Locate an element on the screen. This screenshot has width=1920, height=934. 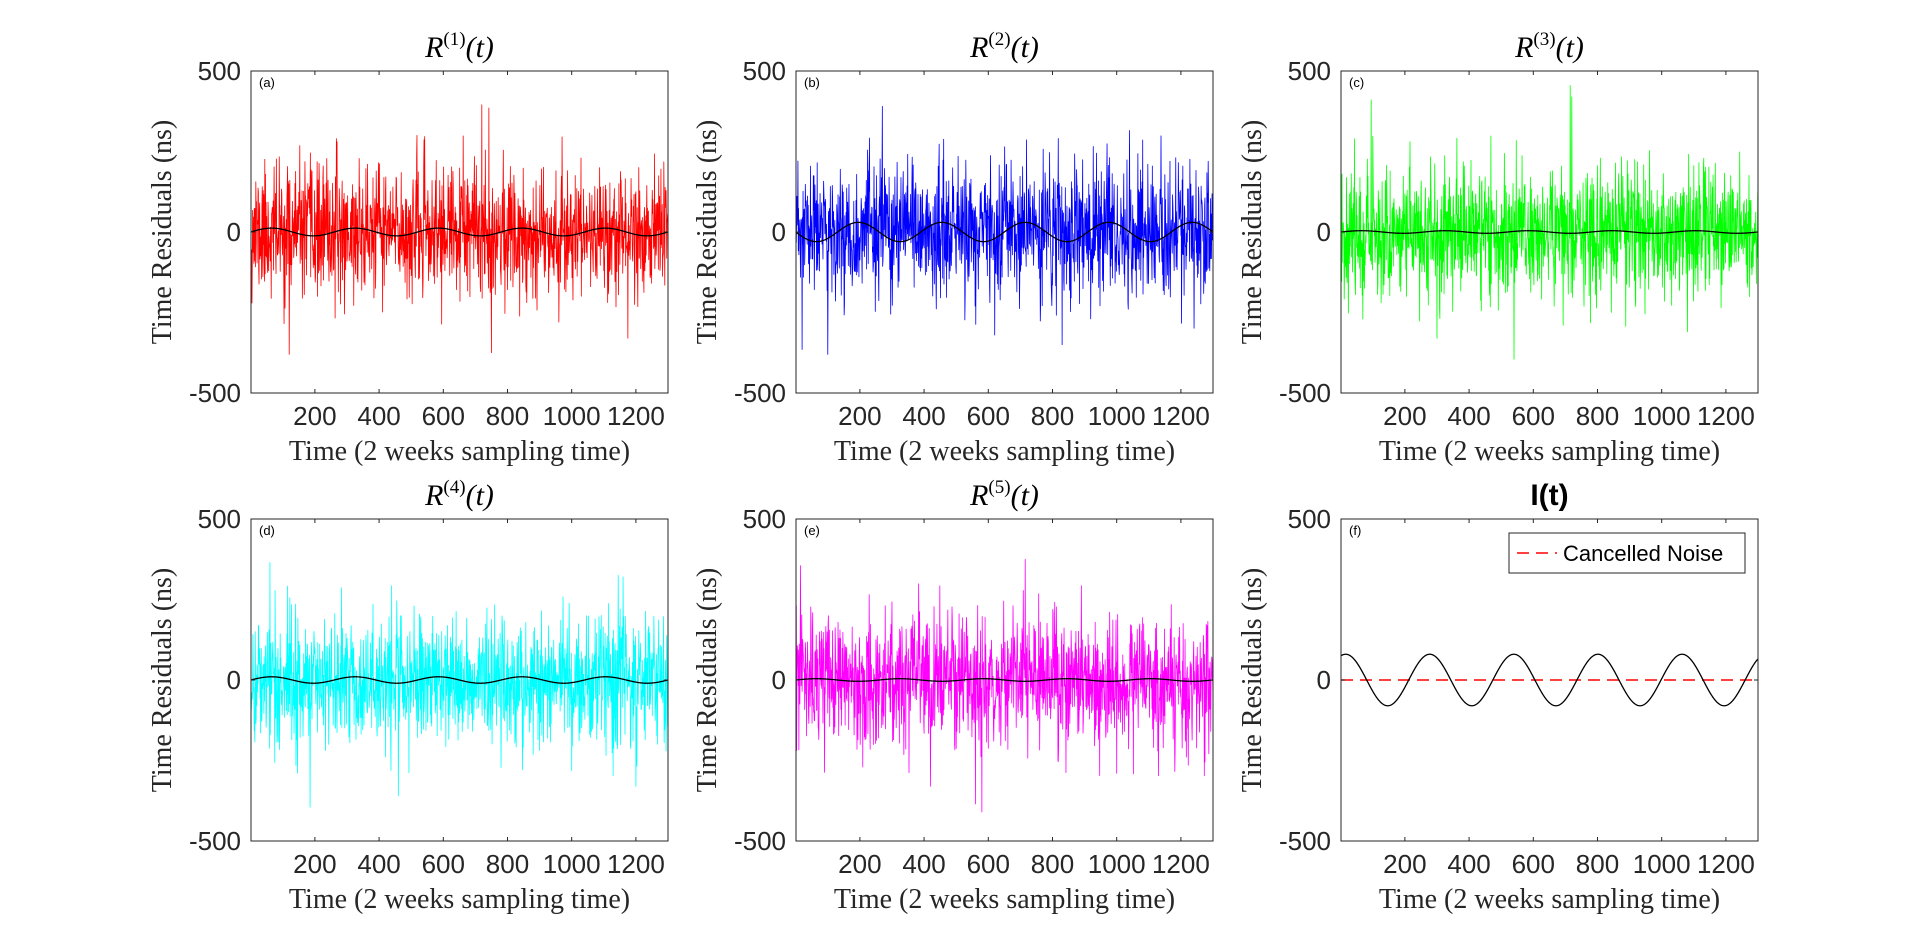
title-superscript: (5) is located at coordinates (999, 487).